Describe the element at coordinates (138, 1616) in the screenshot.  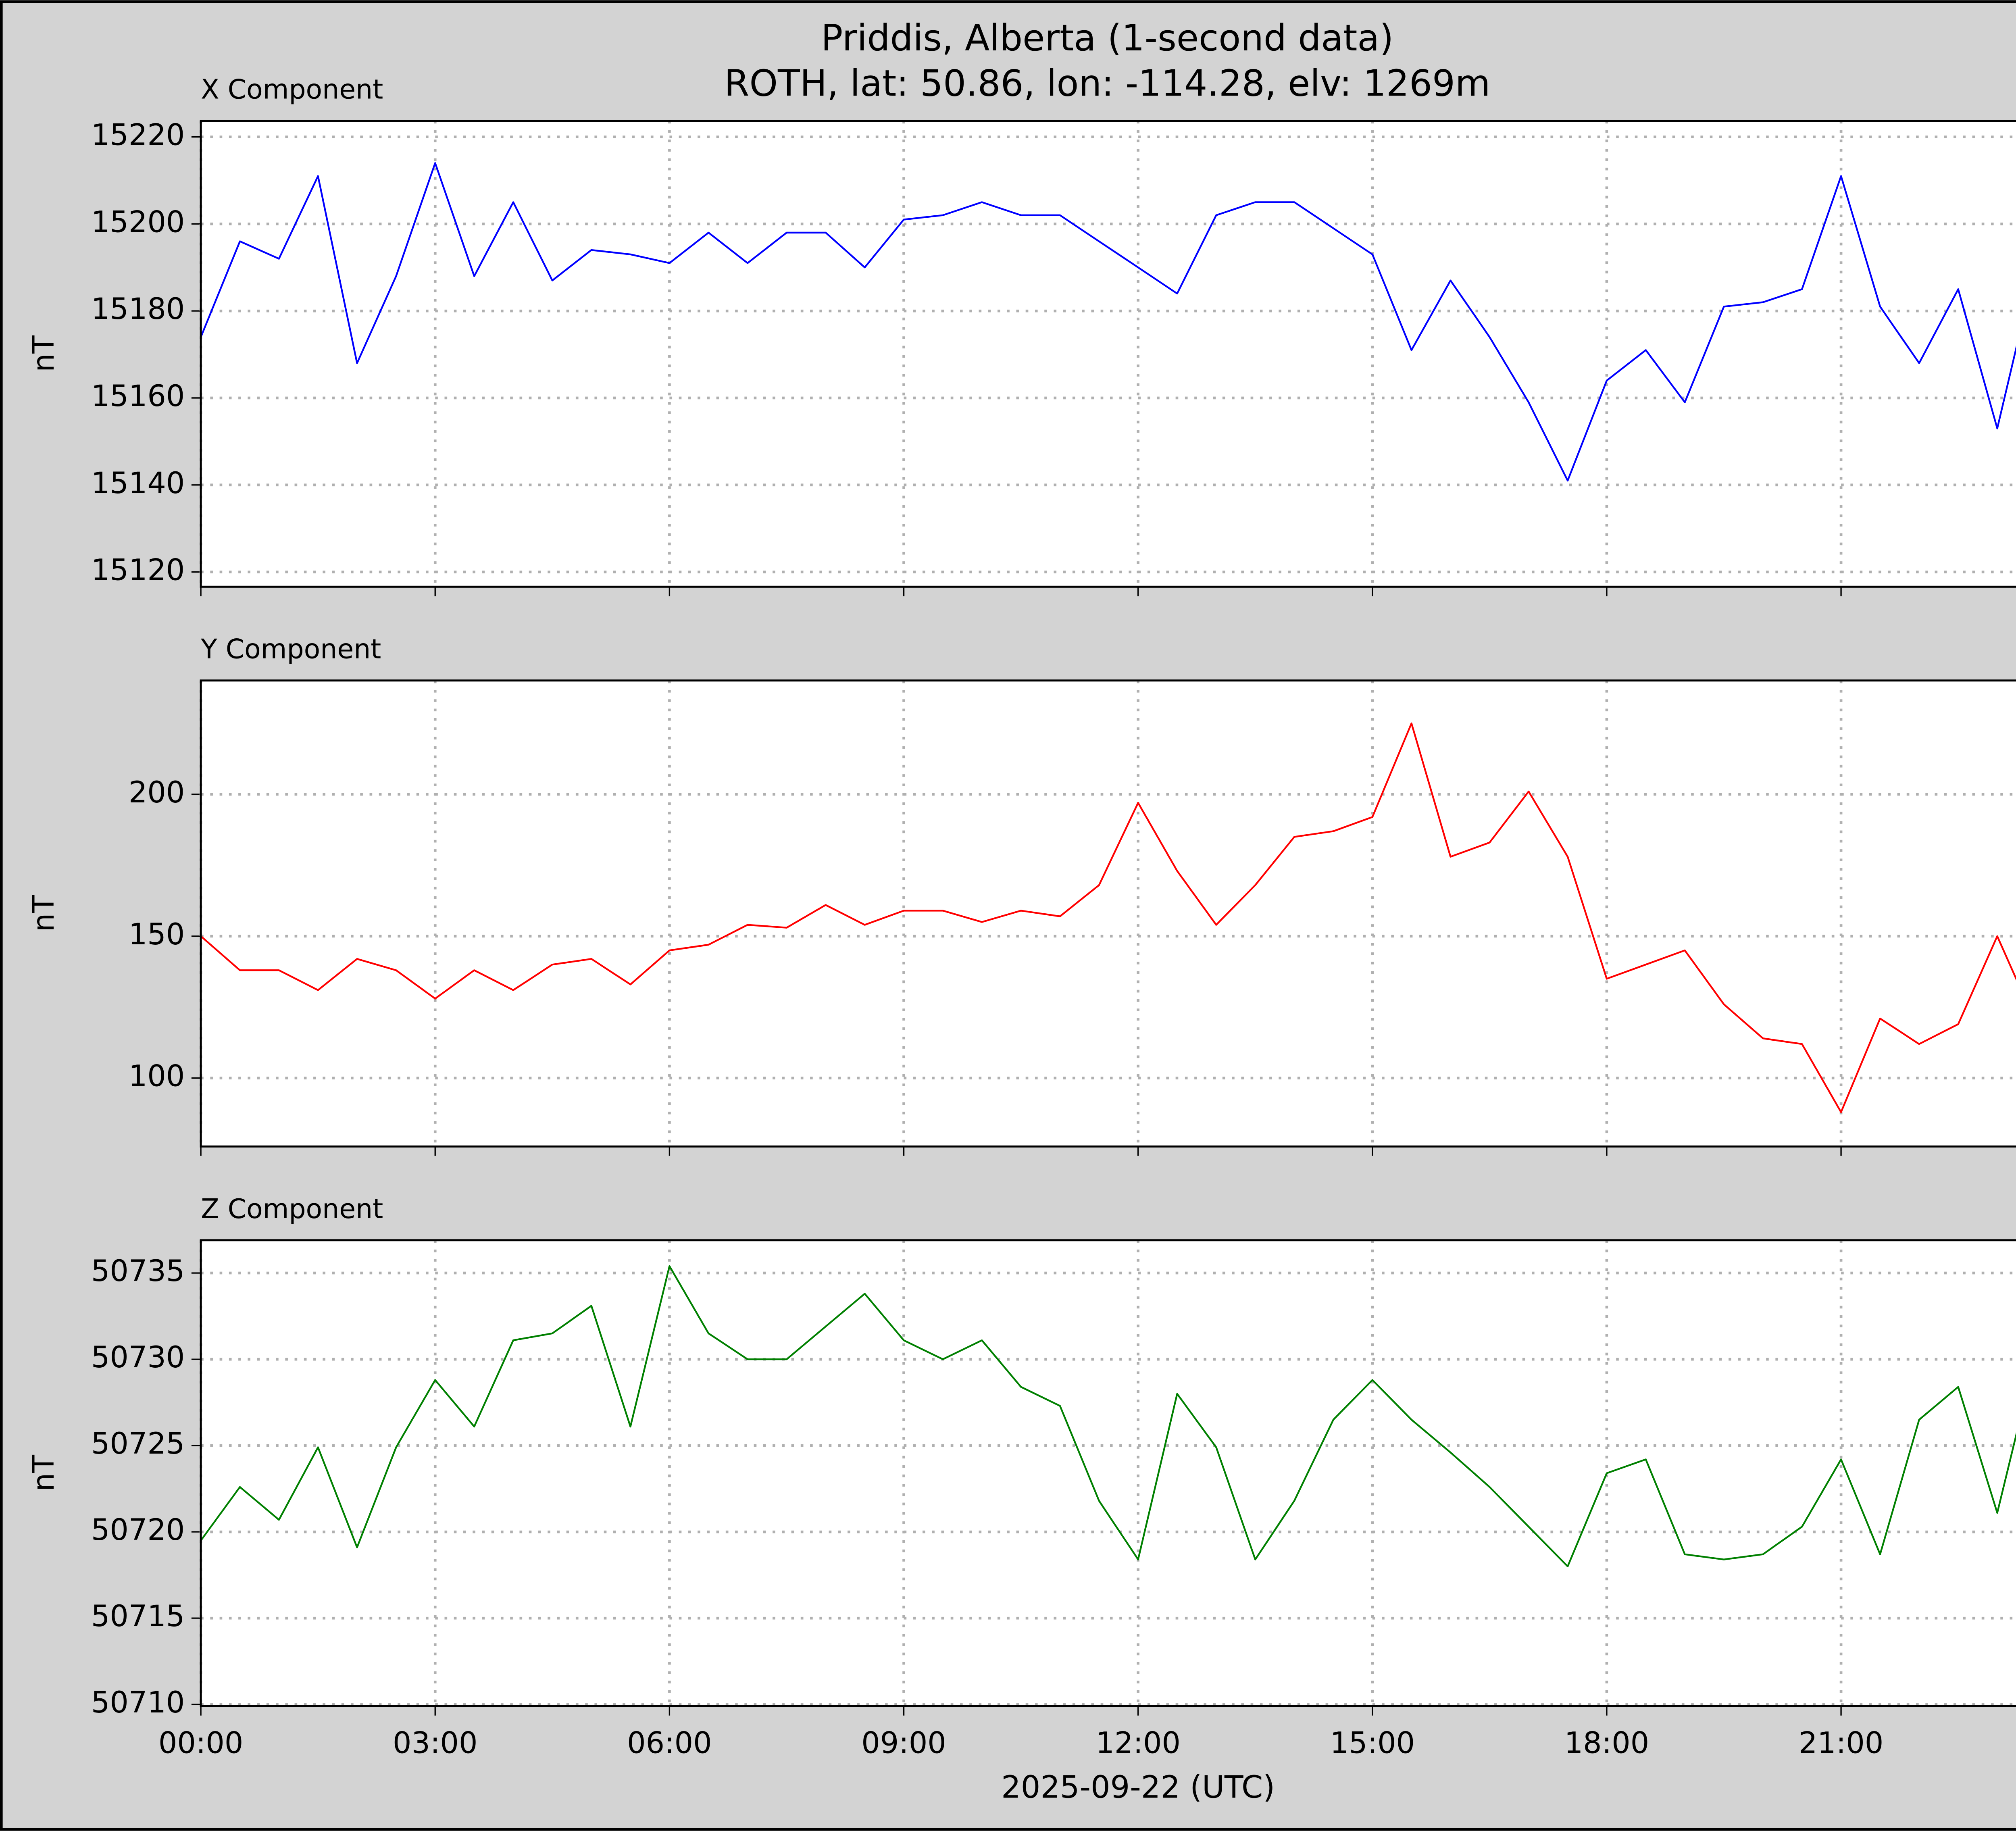
I see `y-tick-label: 50715` at that location.